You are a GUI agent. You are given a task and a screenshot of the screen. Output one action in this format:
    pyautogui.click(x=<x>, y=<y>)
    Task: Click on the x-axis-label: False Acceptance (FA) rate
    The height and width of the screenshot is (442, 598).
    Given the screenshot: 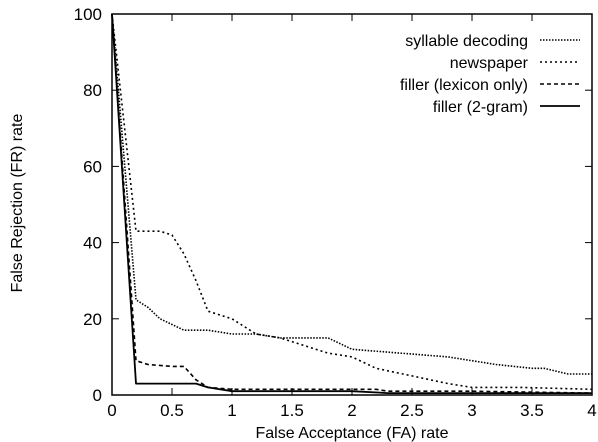 What is the action you would take?
    pyautogui.click(x=352, y=433)
    